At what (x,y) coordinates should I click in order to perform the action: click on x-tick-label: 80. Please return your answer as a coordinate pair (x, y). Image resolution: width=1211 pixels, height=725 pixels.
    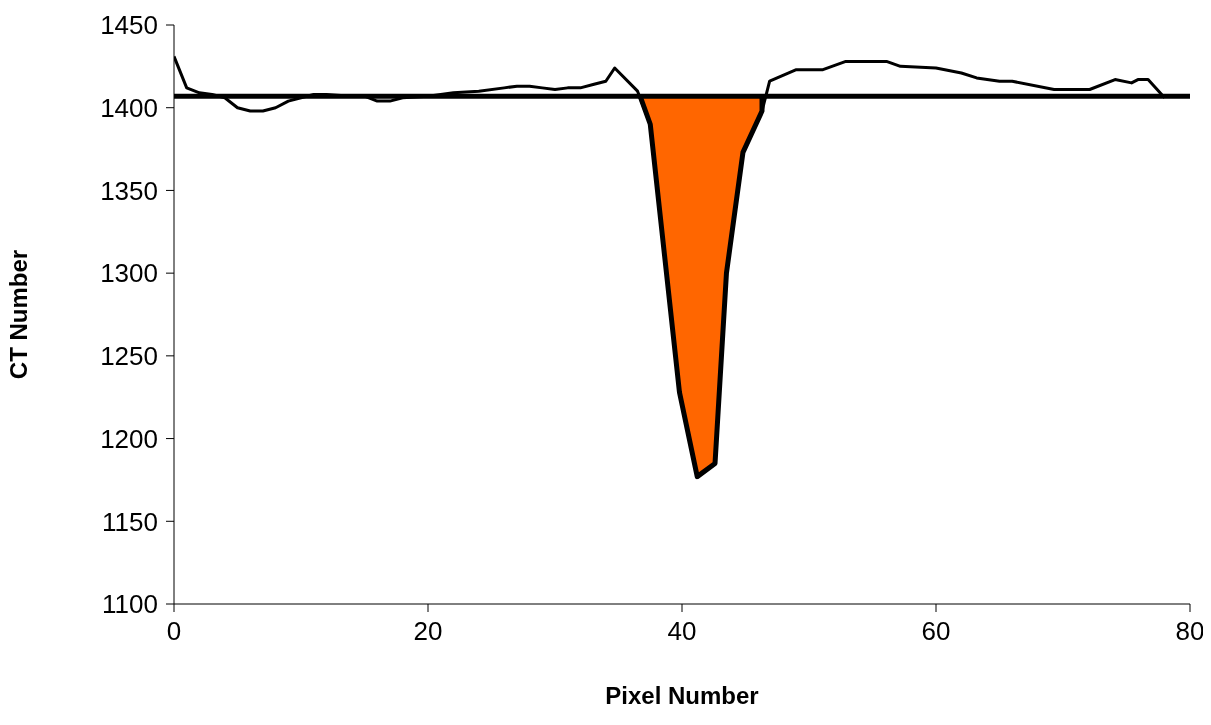
    Looking at the image, I should click on (1190, 631).